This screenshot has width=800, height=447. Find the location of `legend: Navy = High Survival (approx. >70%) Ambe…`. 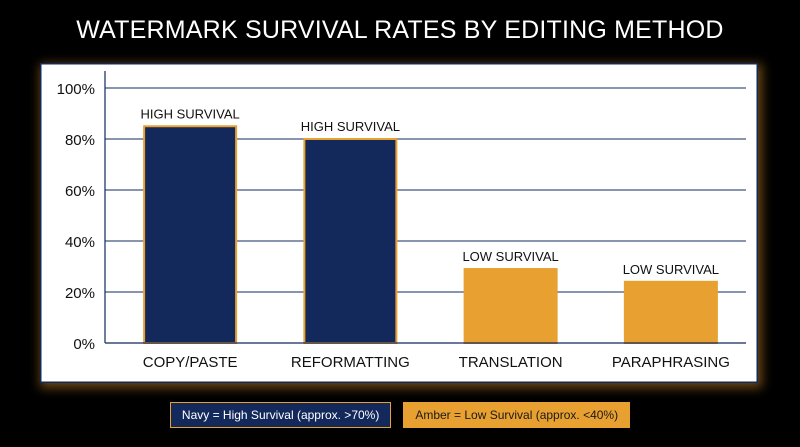

legend: Navy = High Survival (approx. >70%) Ambe… is located at coordinates (400, 415).